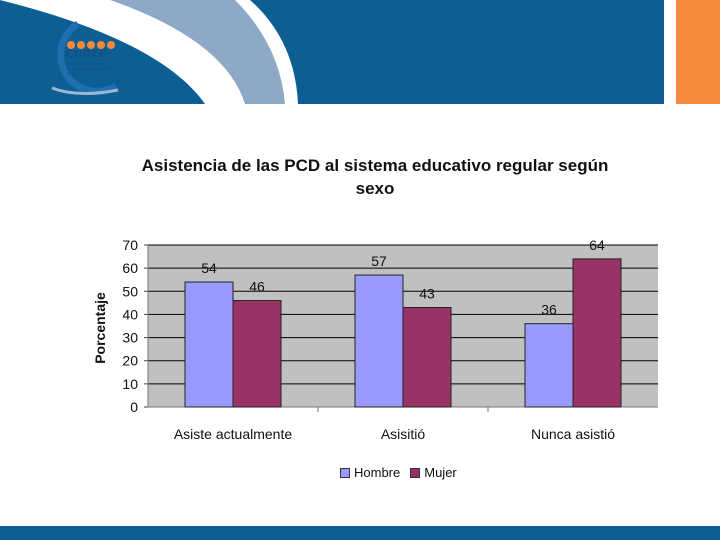 The height and width of the screenshot is (540, 720). I want to click on data-label: 57, so click(379, 261).